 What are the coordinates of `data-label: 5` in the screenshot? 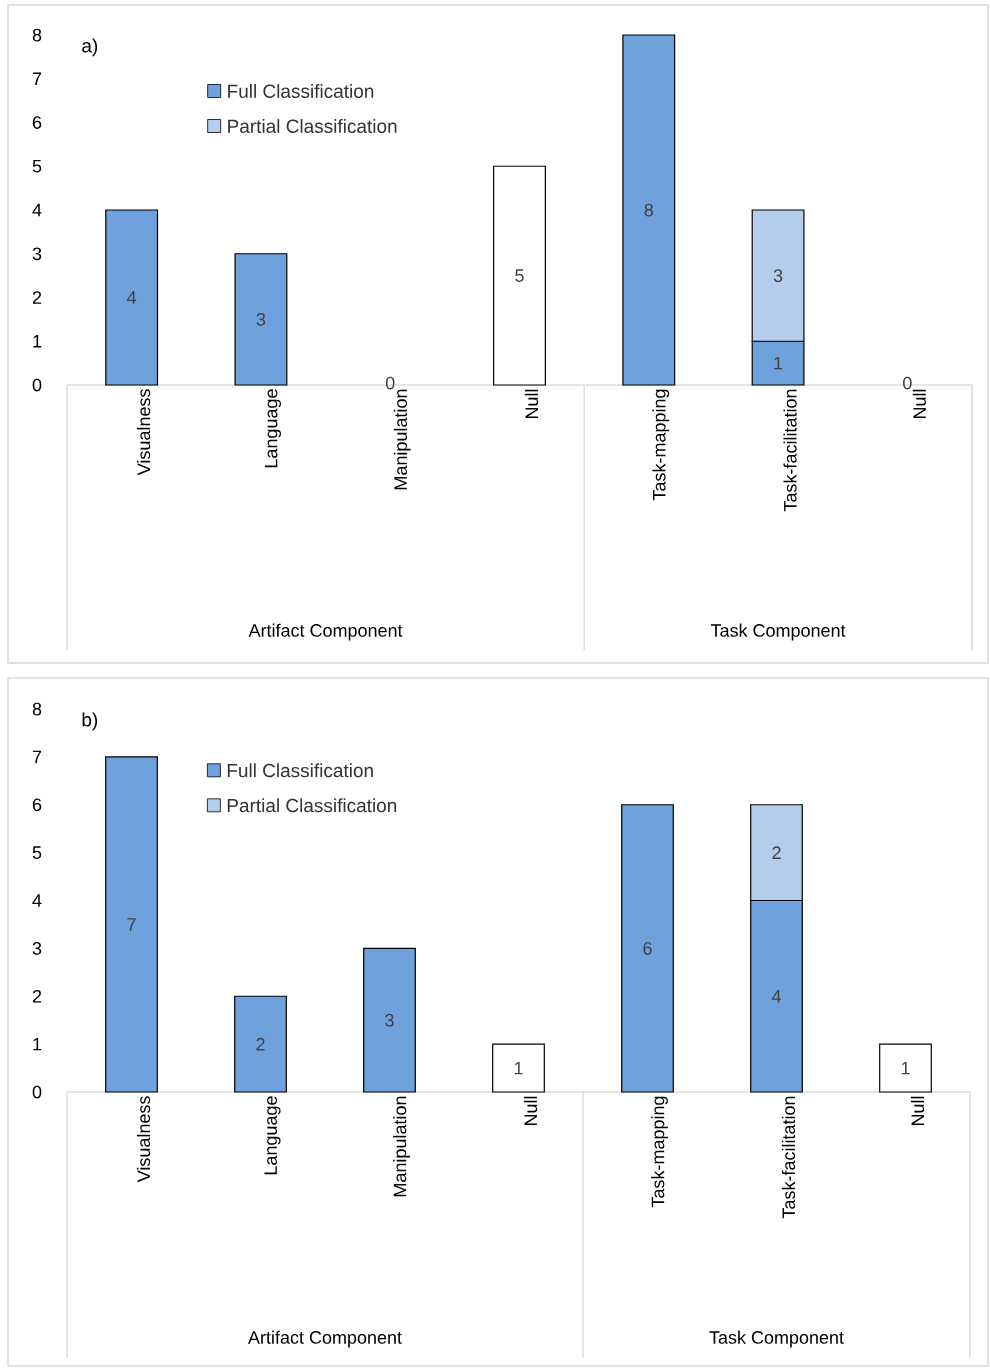 It's located at (519, 275).